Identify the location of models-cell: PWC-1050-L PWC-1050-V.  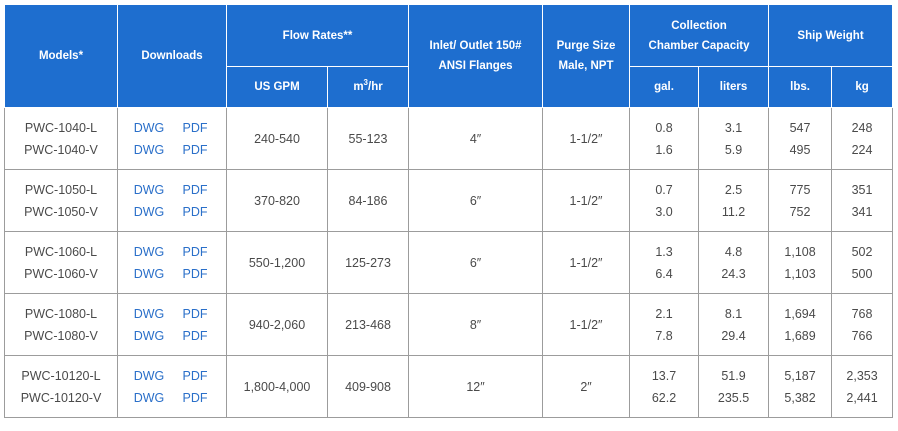
(61, 200).